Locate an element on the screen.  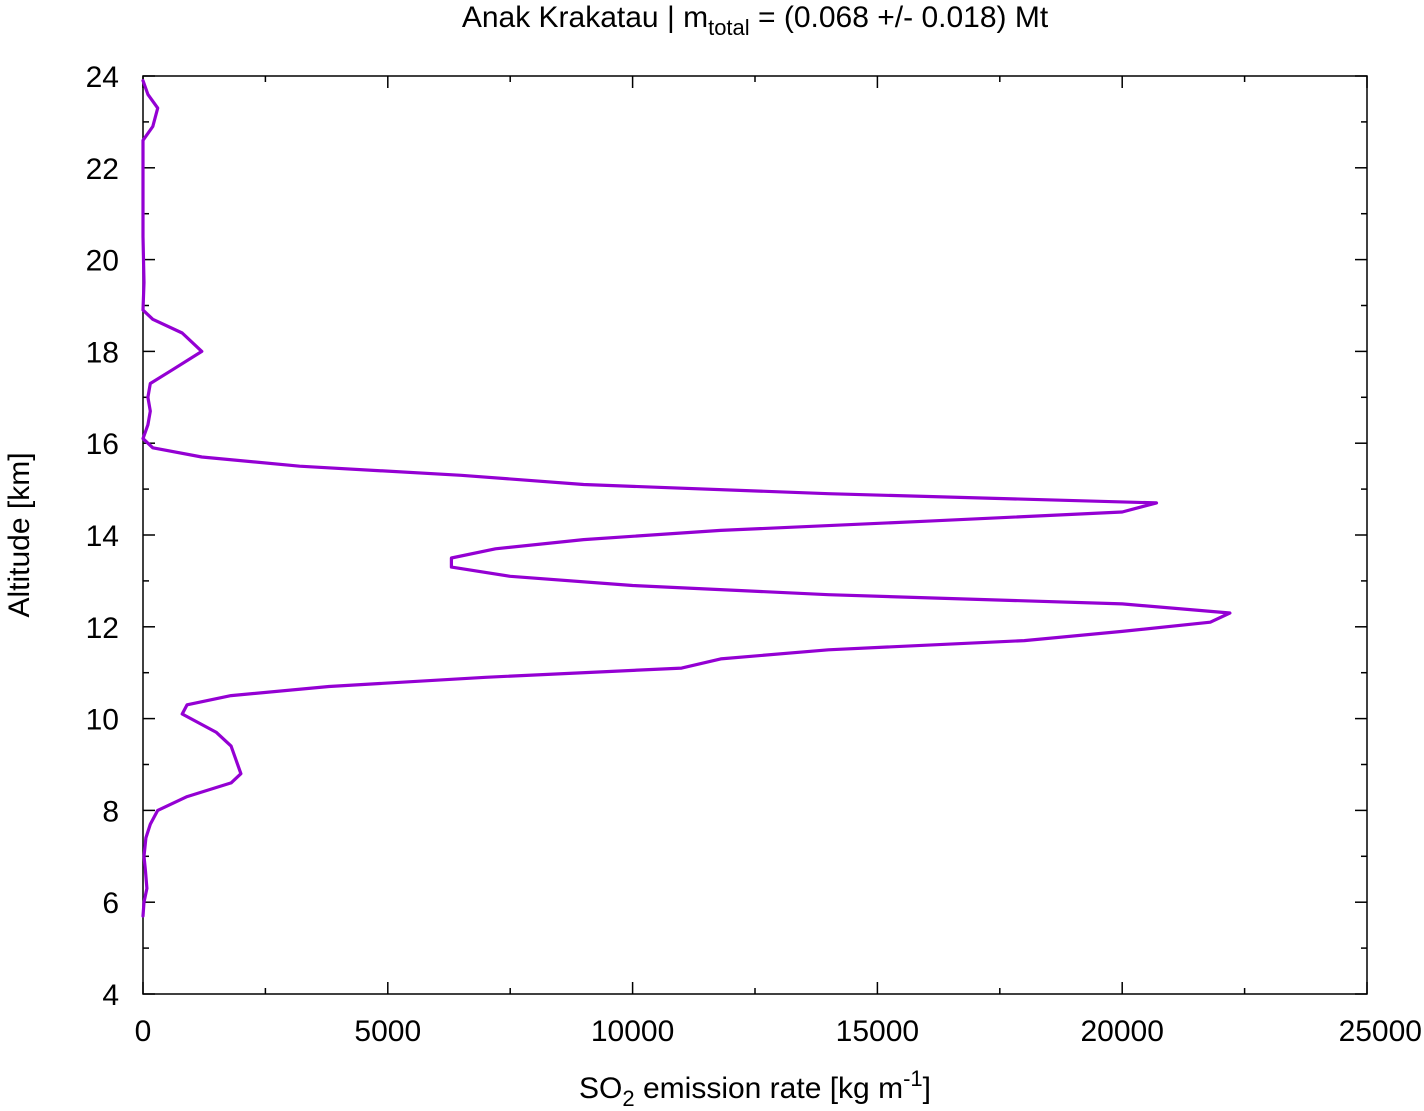
y-tick-label: 18 is located at coordinates (102, 352).